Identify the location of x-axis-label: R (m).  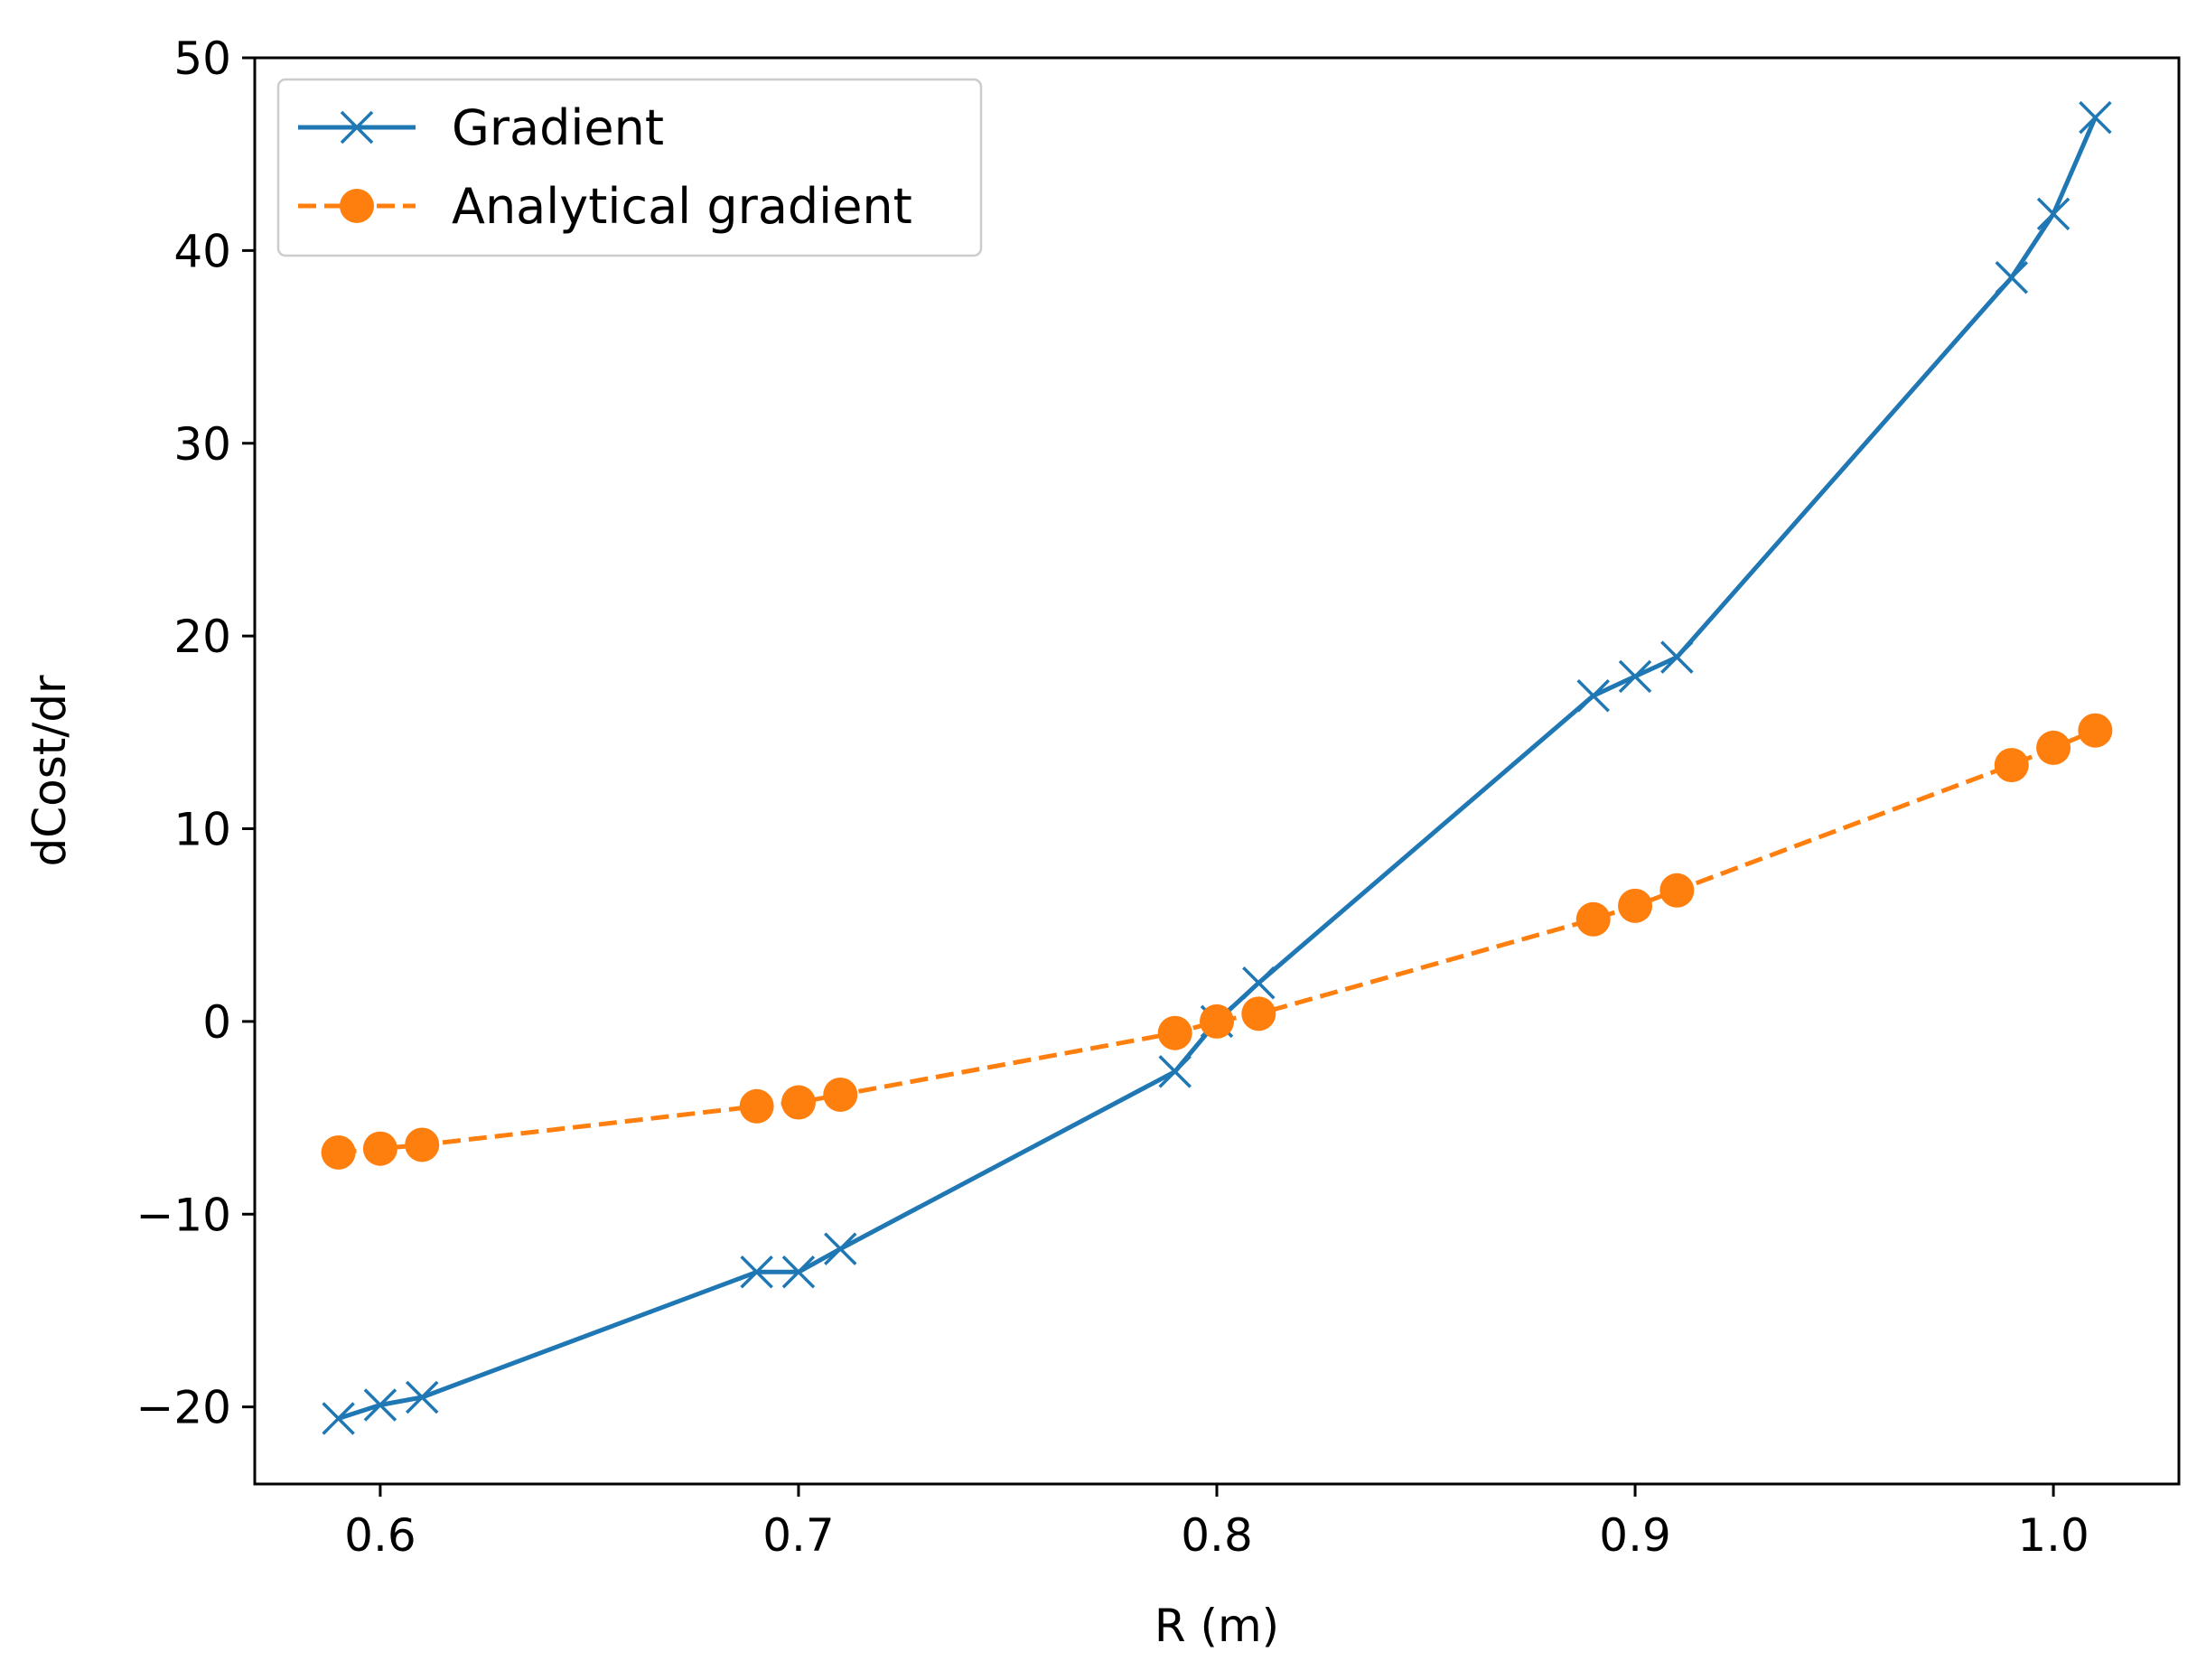
(1216, 1626).